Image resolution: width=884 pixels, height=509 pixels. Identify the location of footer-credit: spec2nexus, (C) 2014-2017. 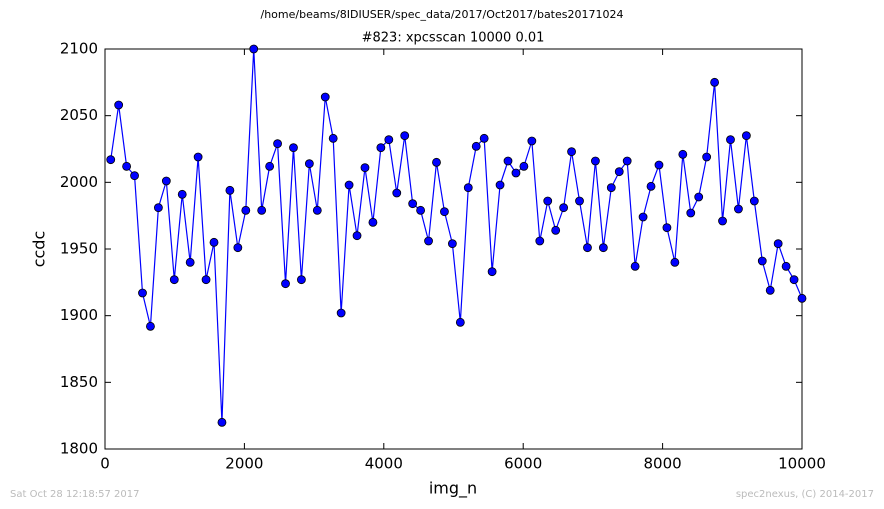
(805, 494).